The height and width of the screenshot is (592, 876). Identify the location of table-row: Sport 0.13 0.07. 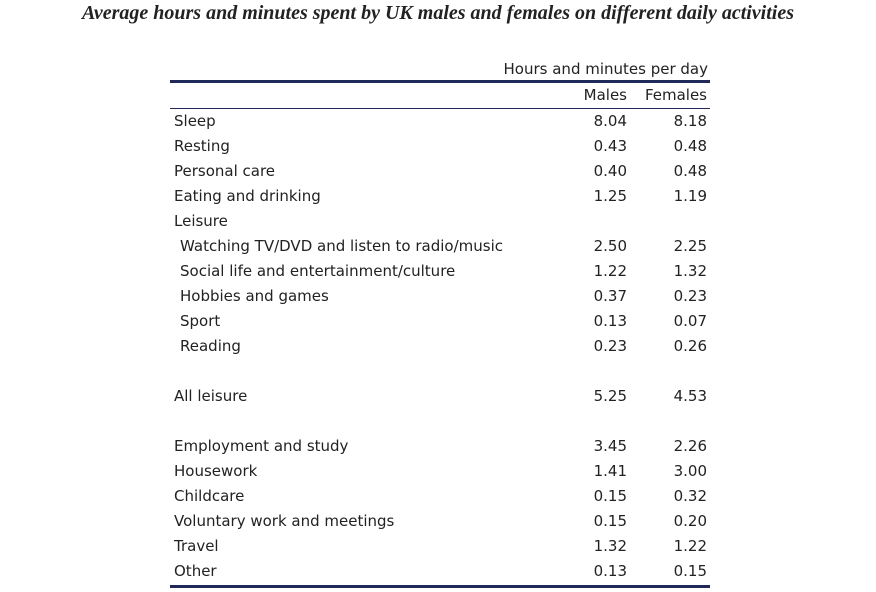
(440, 321).